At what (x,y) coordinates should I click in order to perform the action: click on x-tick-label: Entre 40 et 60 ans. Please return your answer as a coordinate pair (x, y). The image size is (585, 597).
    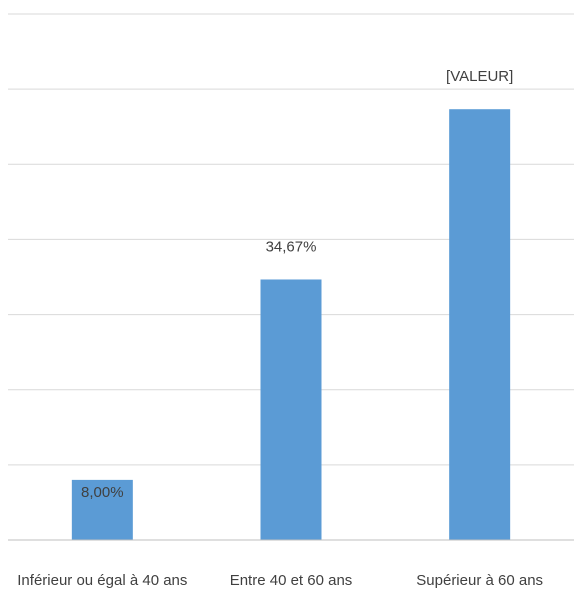
    Looking at the image, I should click on (291, 580).